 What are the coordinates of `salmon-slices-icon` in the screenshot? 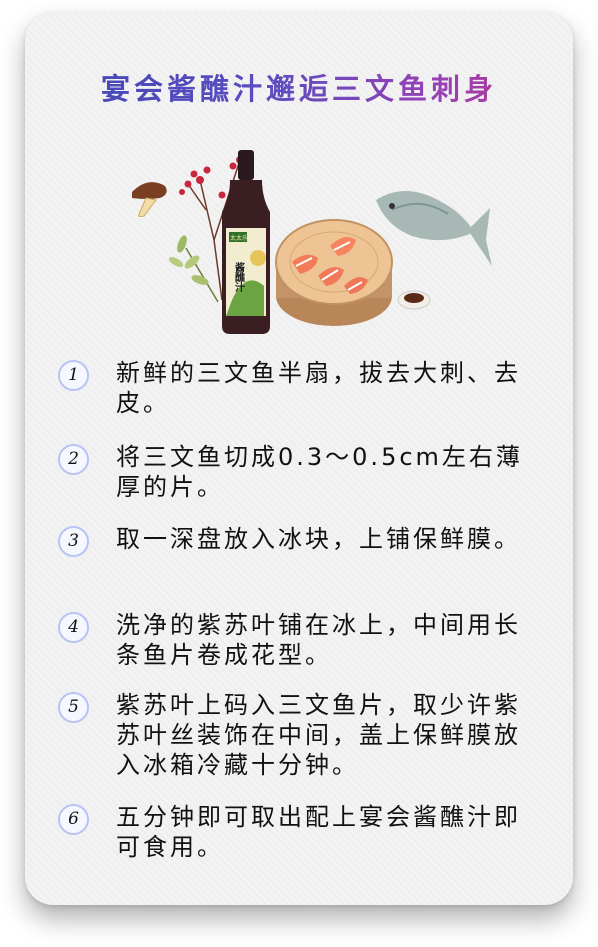 It's located at (330, 265).